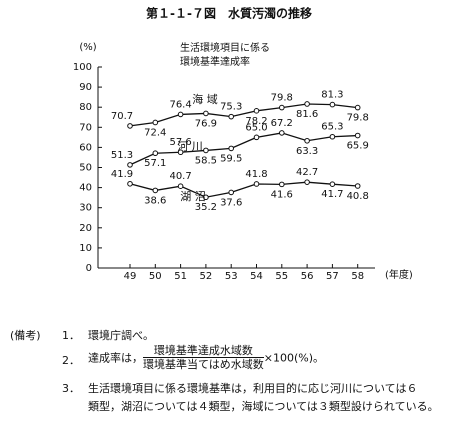  What do you see at coordinates (193, 196) in the screenshot?
I see `series-label: 湖 沼` at bounding box center [193, 196].